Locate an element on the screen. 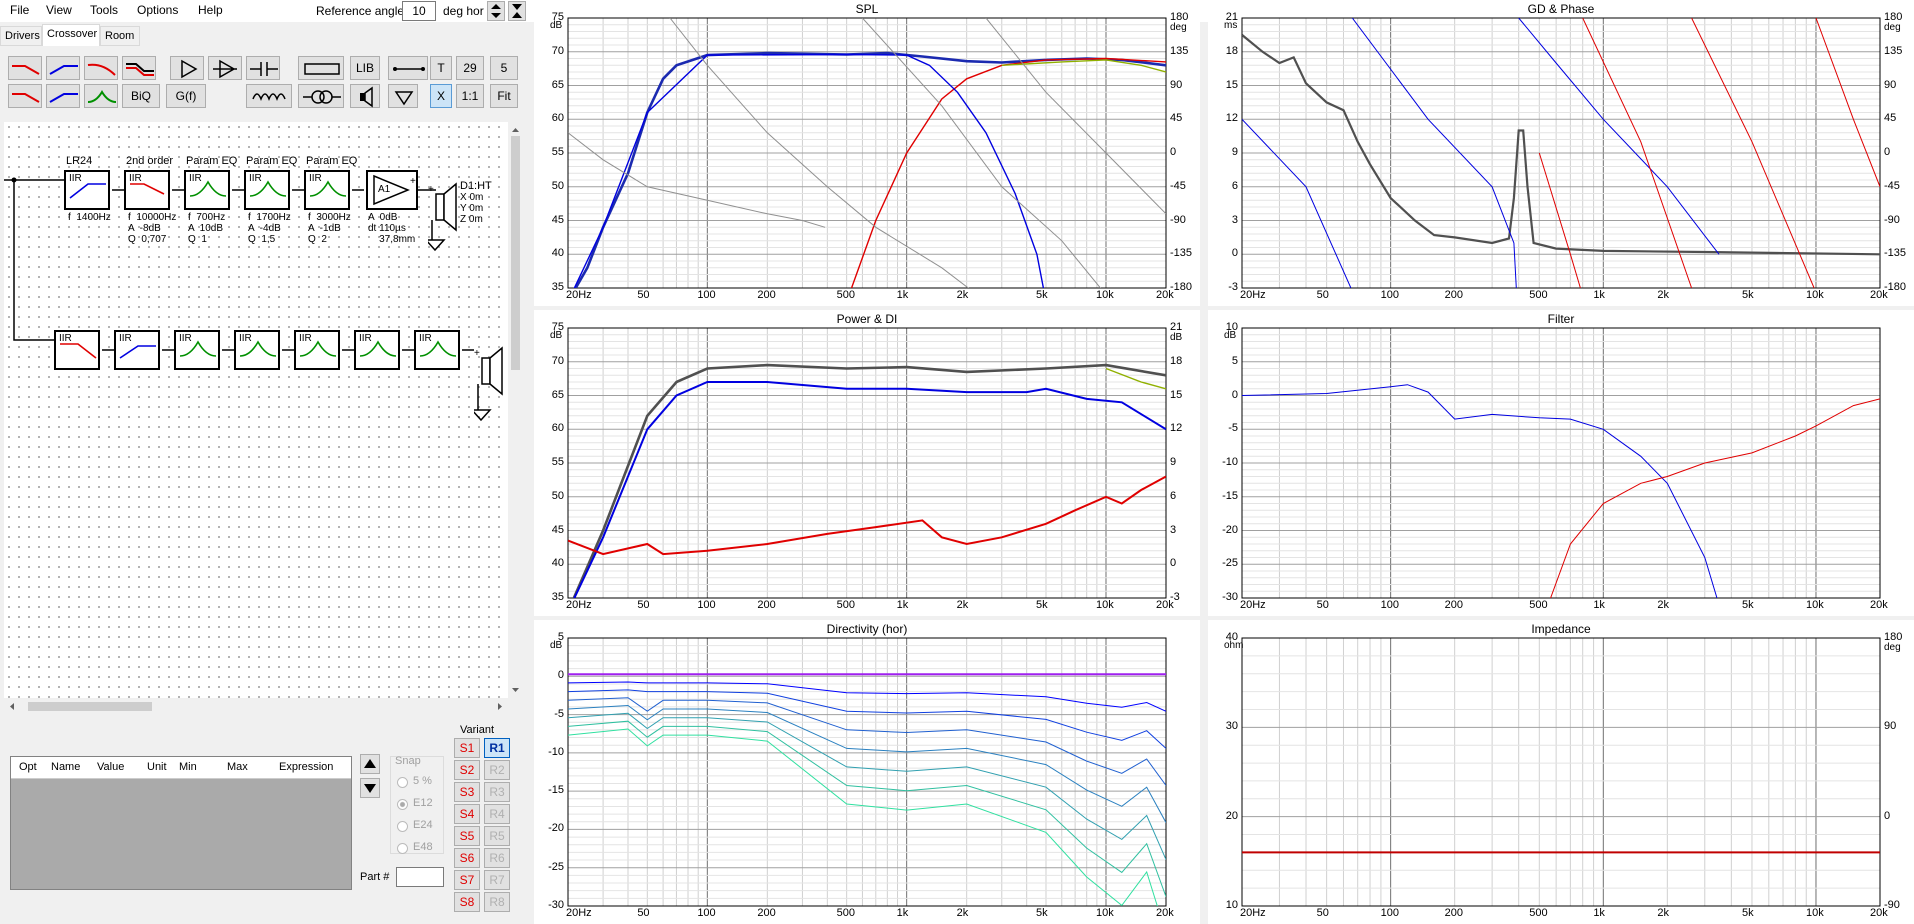 The height and width of the screenshot is (924, 1914). transformer-button is located at coordinates (321, 96).